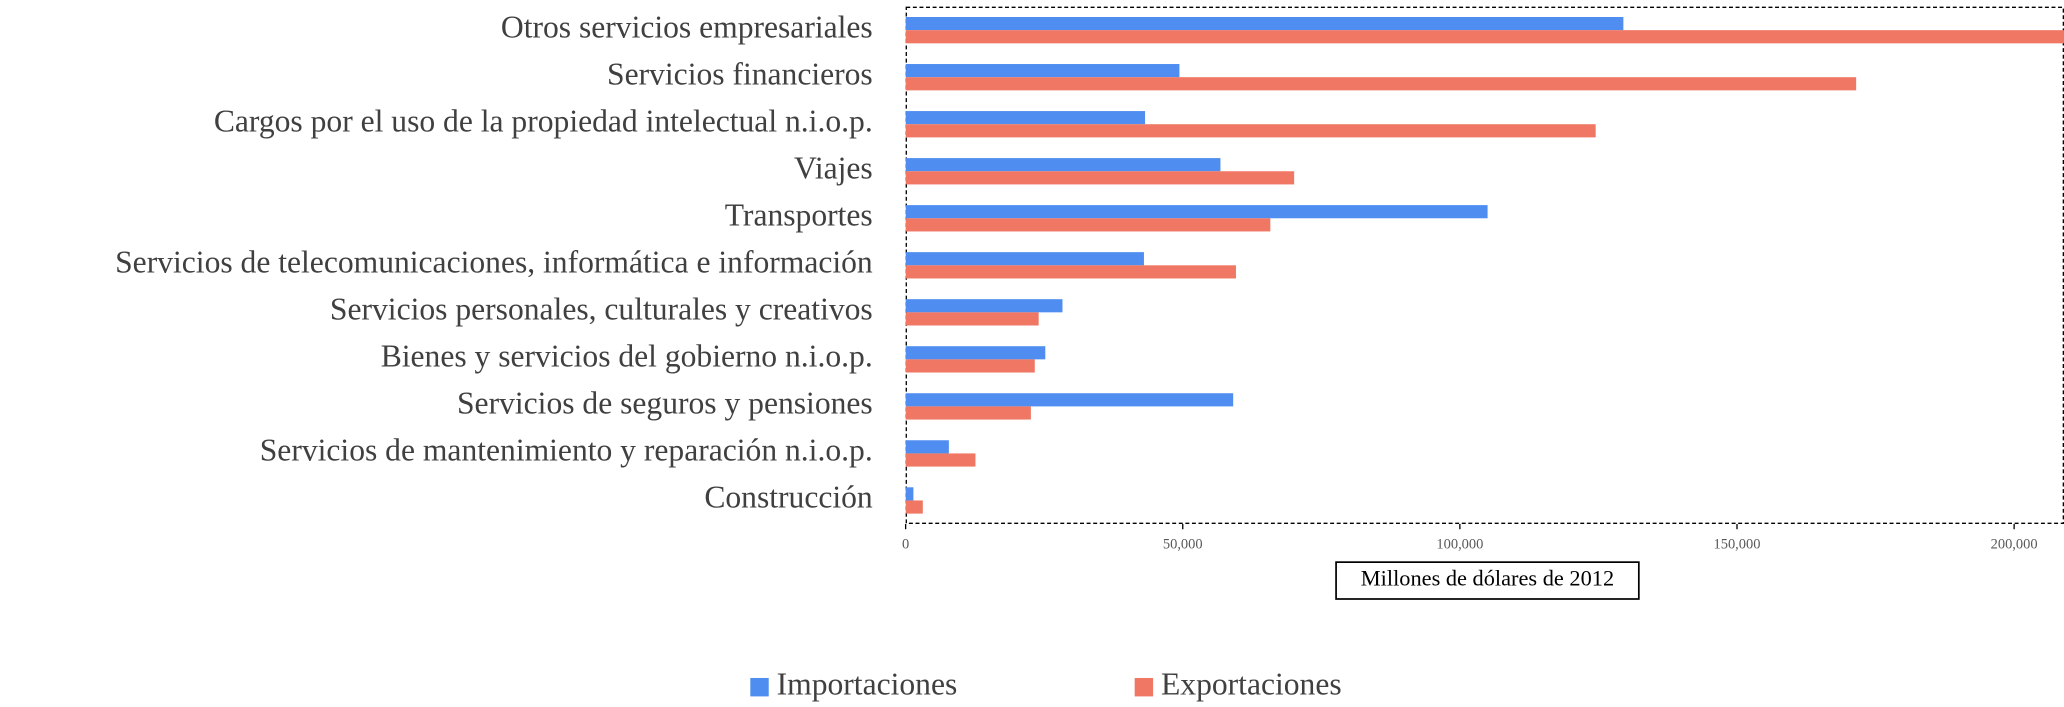 Image resolution: width=2064 pixels, height=707 pixels. I want to click on y-tick-label: Transportes, so click(799, 215).